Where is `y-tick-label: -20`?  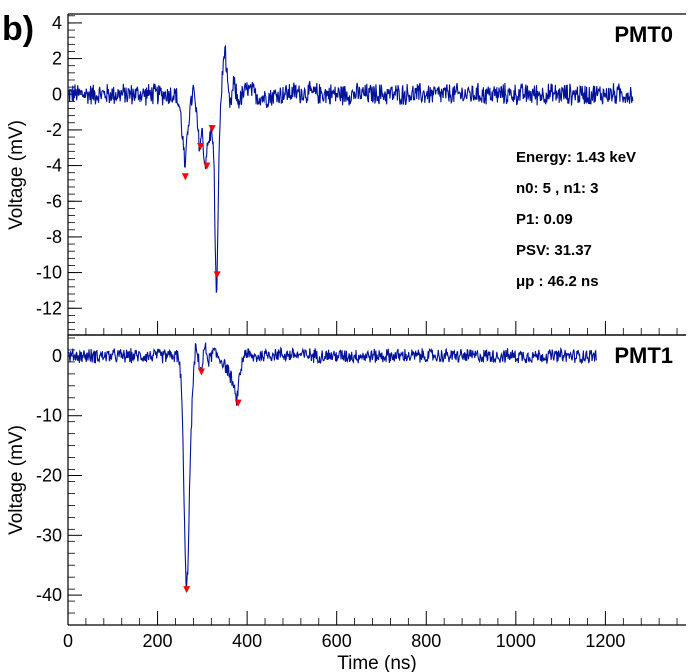
y-tick-label: -20 is located at coordinates (49, 476).